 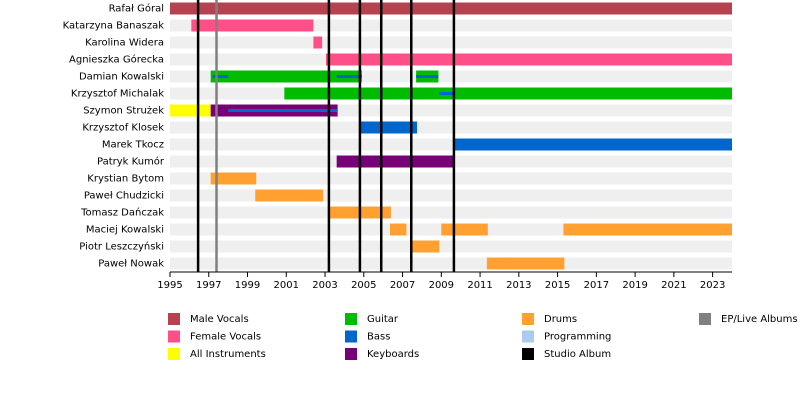 What do you see at coordinates (124, 43) in the screenshot?
I see `row-label: Karolina Widera` at bounding box center [124, 43].